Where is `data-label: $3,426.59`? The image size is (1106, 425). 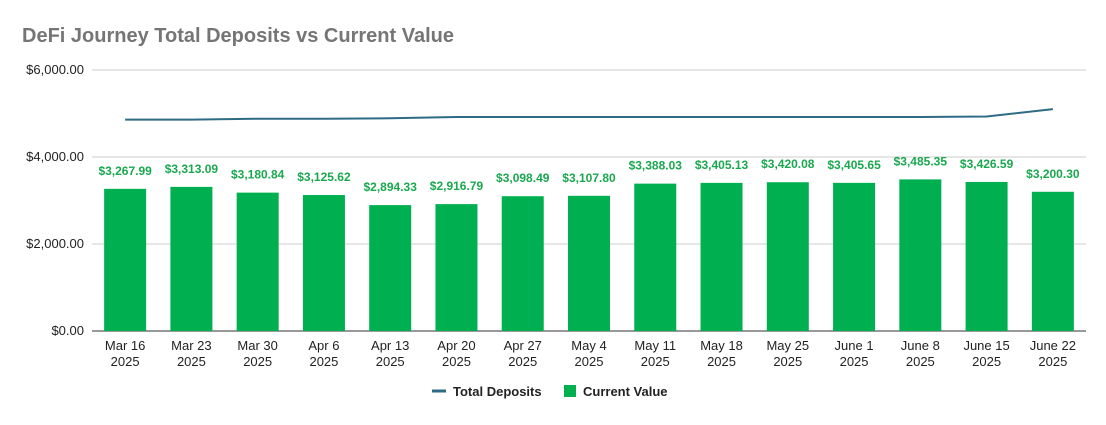 data-label: $3,426.59 is located at coordinates (987, 164).